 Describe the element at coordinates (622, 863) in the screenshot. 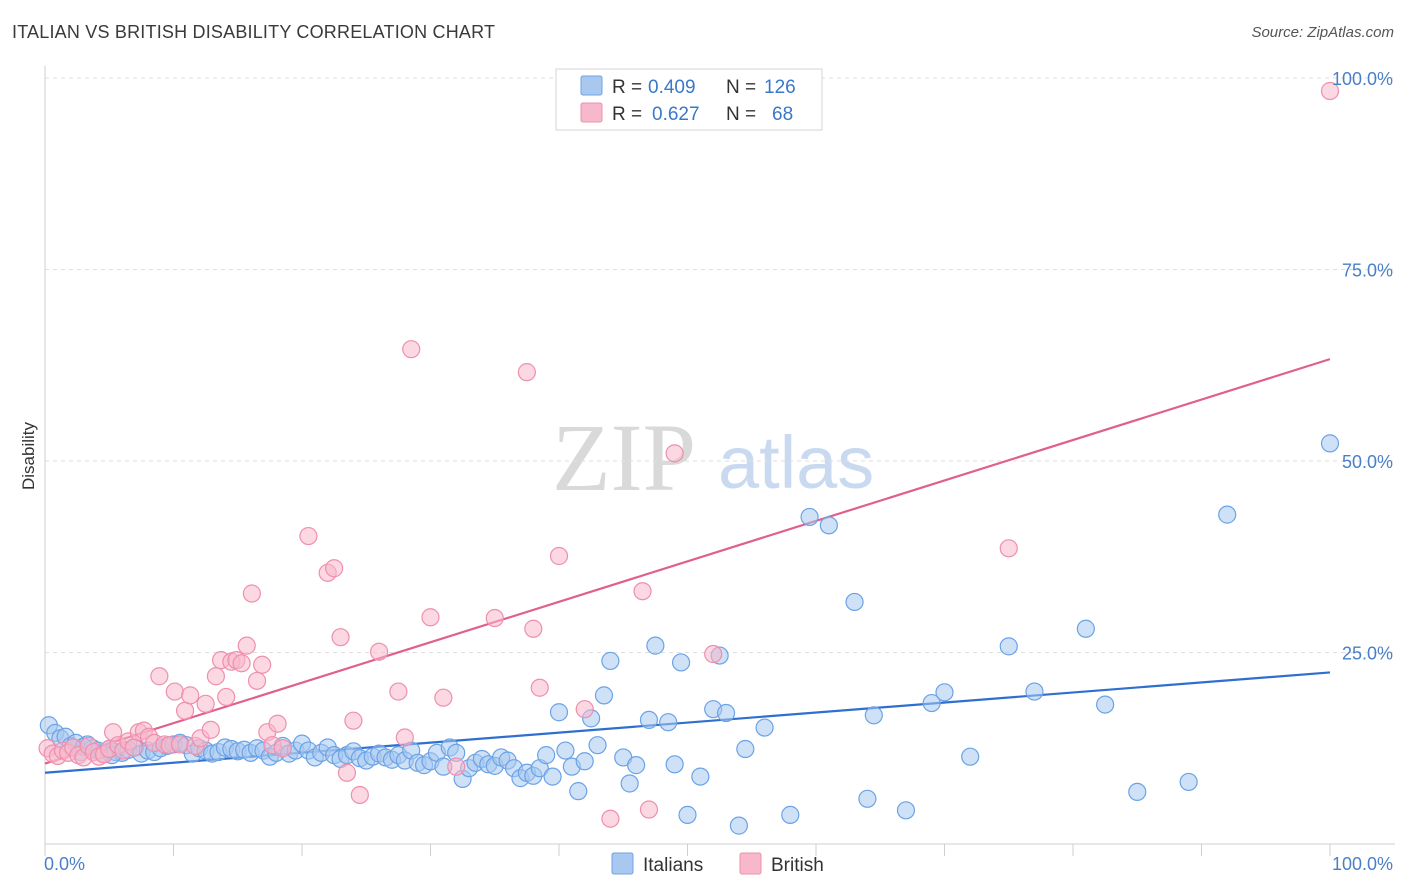

I see `legend-italians-swatch` at that location.